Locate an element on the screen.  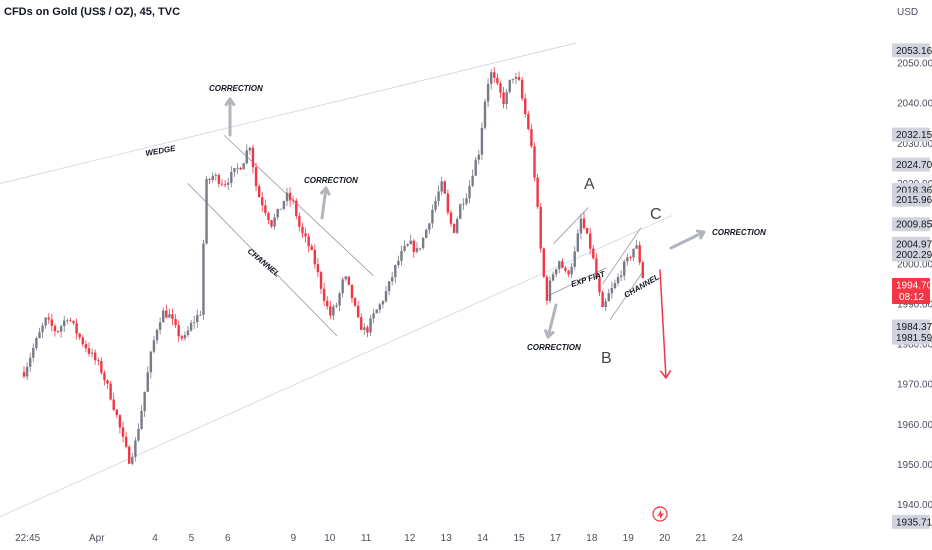
wave-label-b: B is located at coordinates (606, 358).